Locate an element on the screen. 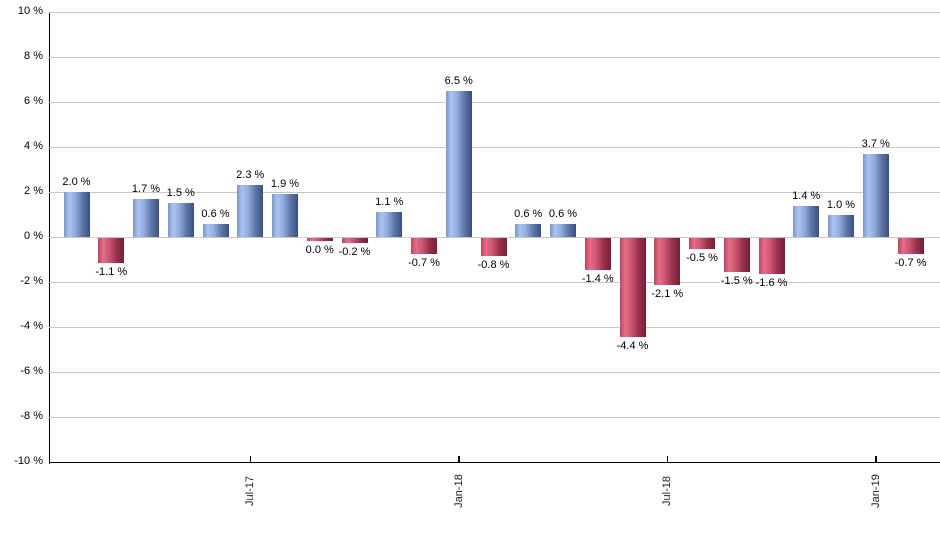 The height and width of the screenshot is (550, 940). x-axis-label: Jul-17 is located at coordinates (250, 491).